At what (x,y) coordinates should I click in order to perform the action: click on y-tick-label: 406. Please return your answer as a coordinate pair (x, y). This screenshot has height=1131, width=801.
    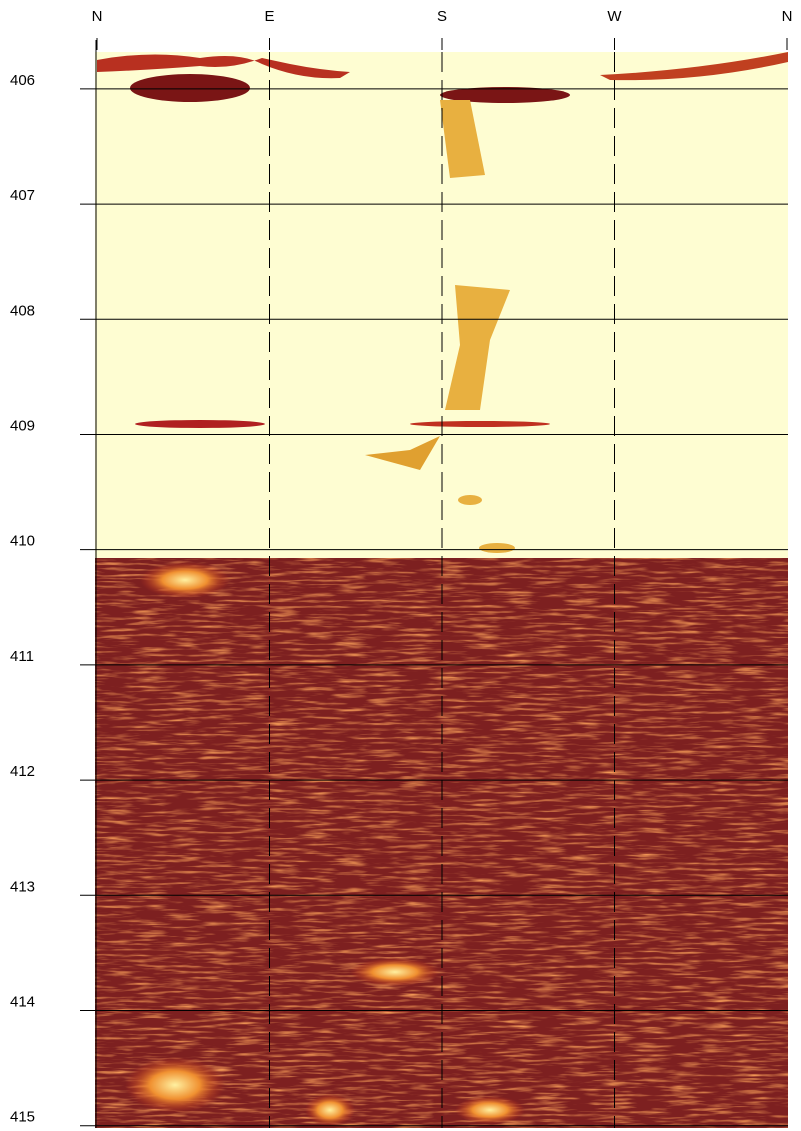
    Looking at the image, I should click on (22, 80).